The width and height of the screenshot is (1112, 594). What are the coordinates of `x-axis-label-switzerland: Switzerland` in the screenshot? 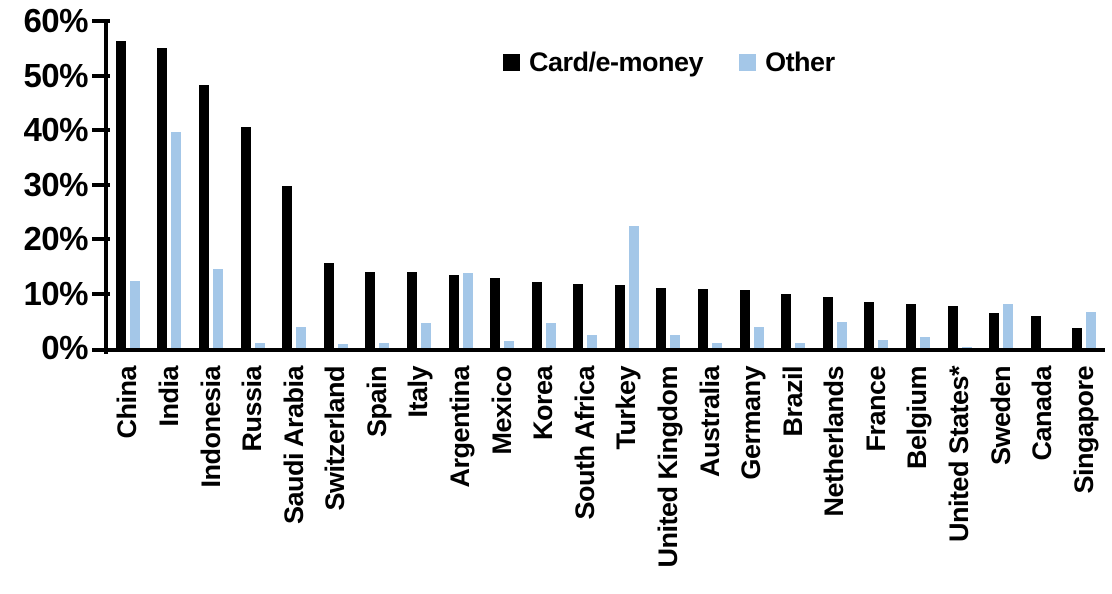 It's located at (336, 438).